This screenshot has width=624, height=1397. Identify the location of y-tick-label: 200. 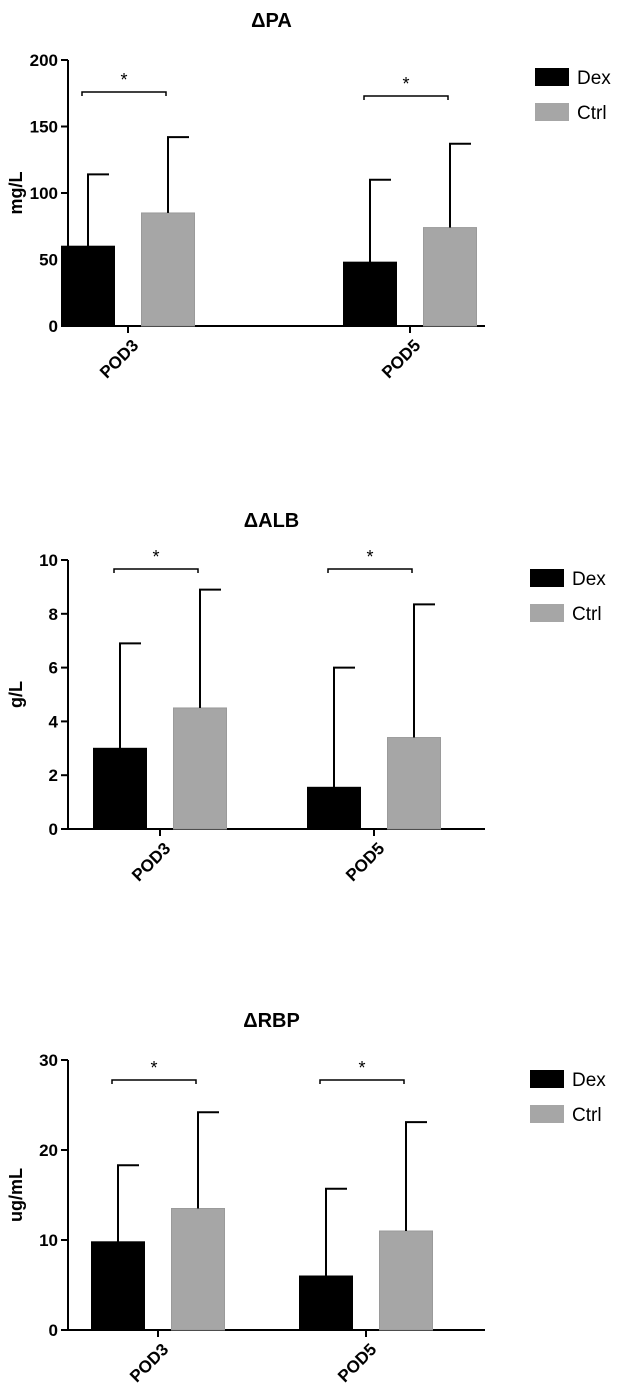
(44, 60).